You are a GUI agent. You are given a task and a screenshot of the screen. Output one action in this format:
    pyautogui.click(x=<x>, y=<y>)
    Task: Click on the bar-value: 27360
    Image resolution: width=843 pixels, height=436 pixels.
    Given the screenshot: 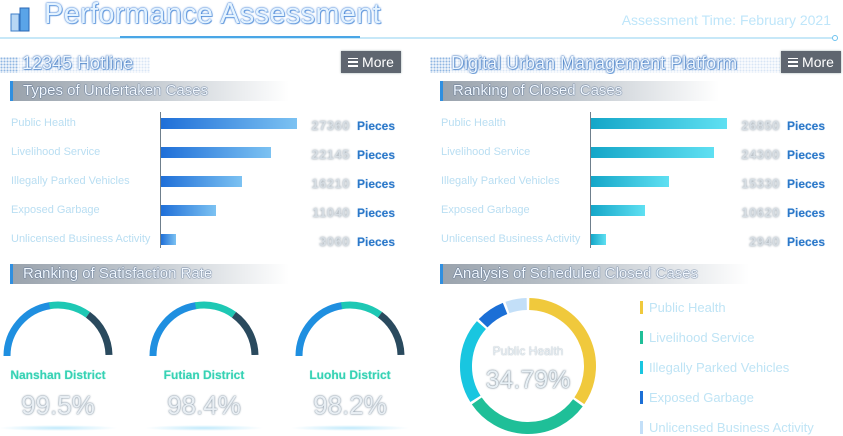 What is the action you would take?
    pyautogui.click(x=330, y=125)
    